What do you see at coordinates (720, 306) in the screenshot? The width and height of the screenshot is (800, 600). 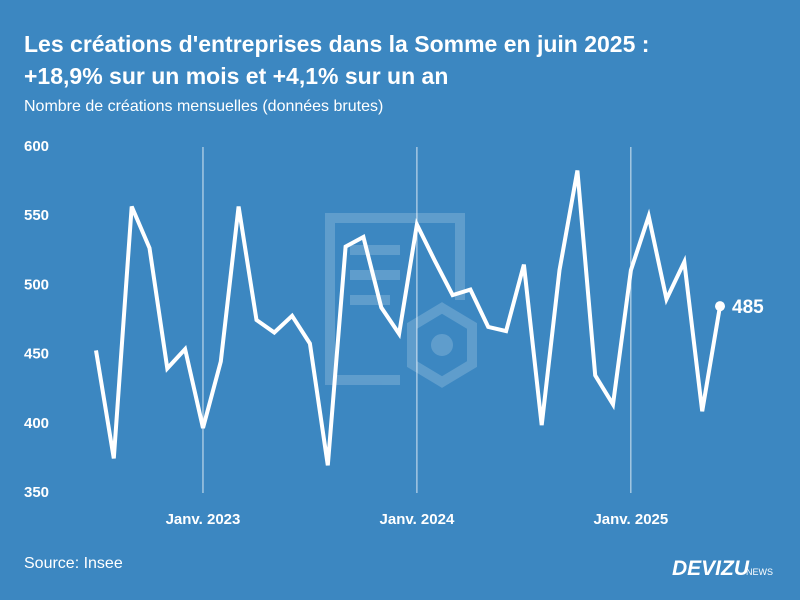 I see `end-point` at bounding box center [720, 306].